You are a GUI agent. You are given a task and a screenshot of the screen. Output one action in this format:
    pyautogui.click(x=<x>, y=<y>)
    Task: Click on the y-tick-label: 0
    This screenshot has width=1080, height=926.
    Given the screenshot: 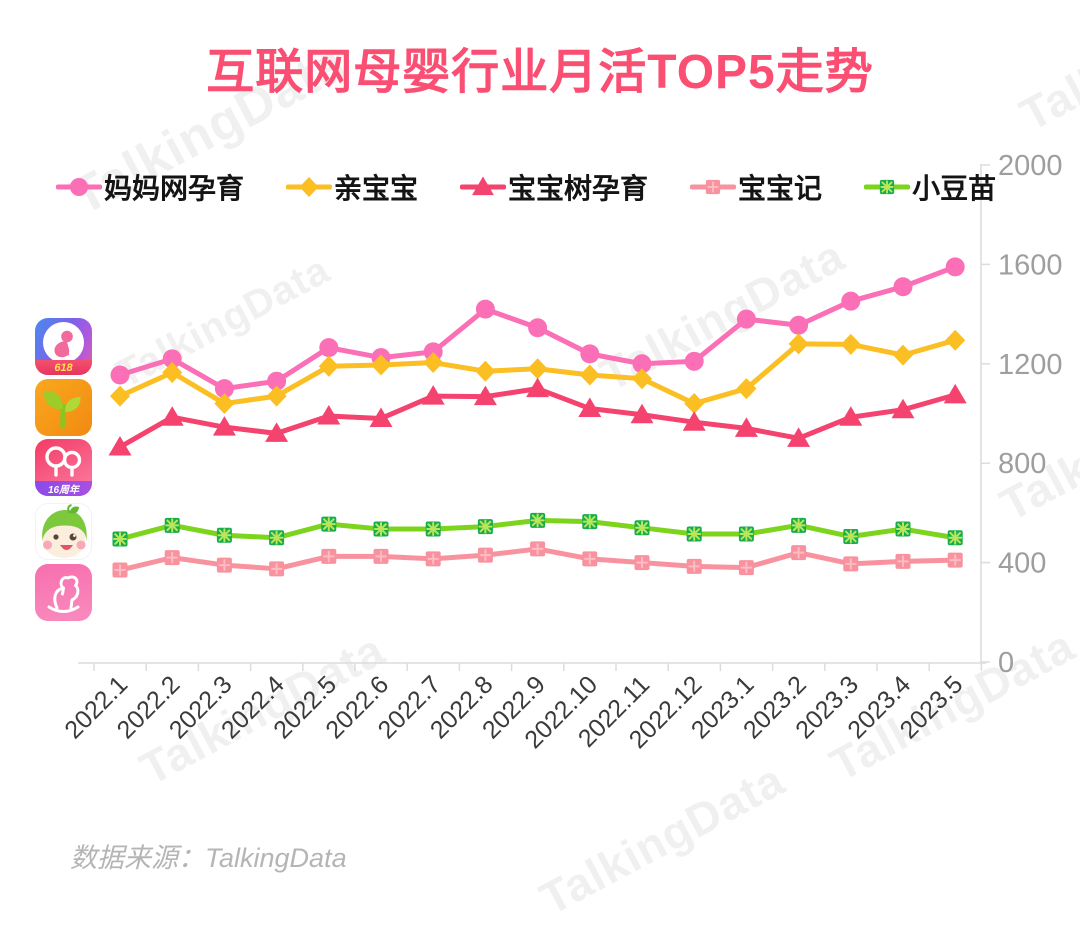 What is the action you would take?
    pyautogui.click(x=1006, y=663)
    